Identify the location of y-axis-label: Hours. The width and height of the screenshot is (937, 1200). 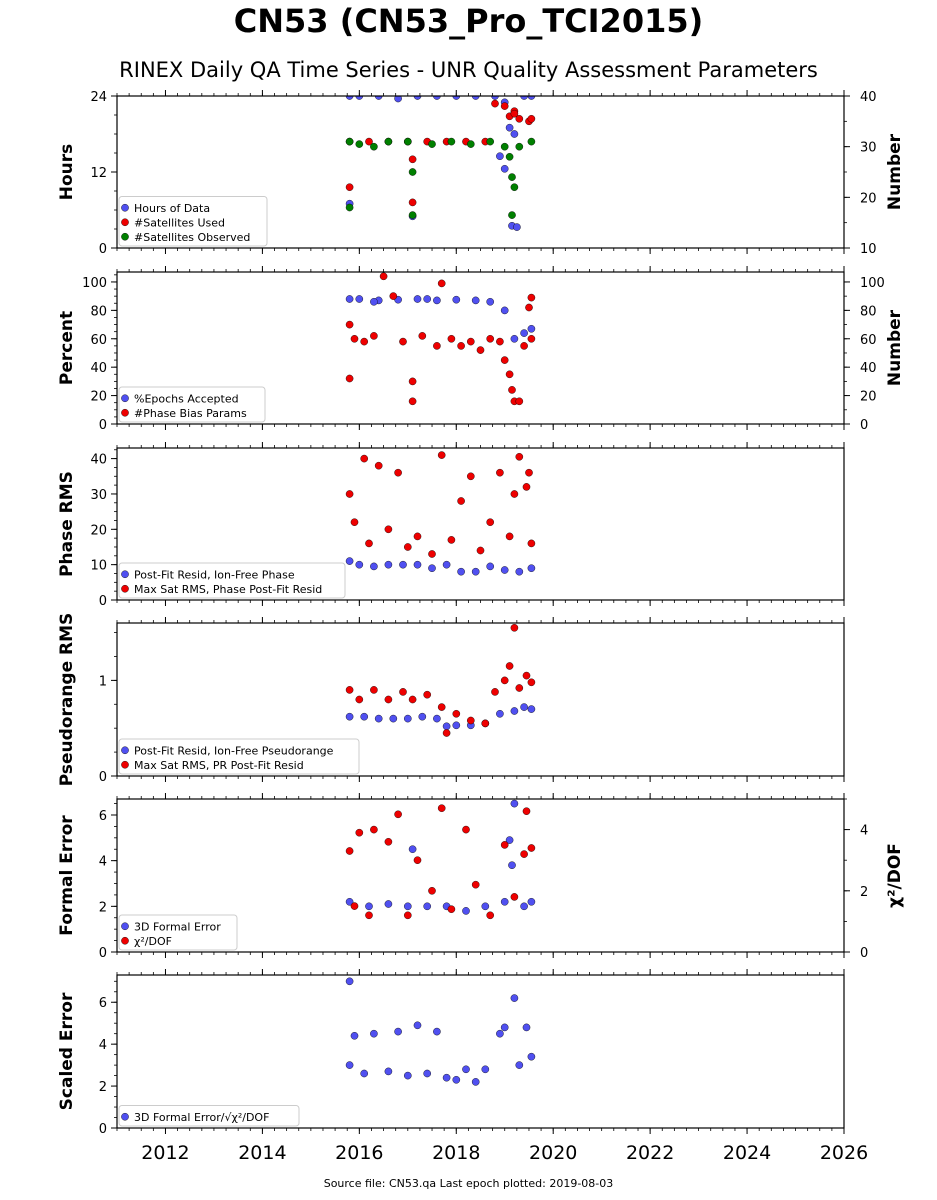
(67, 172).